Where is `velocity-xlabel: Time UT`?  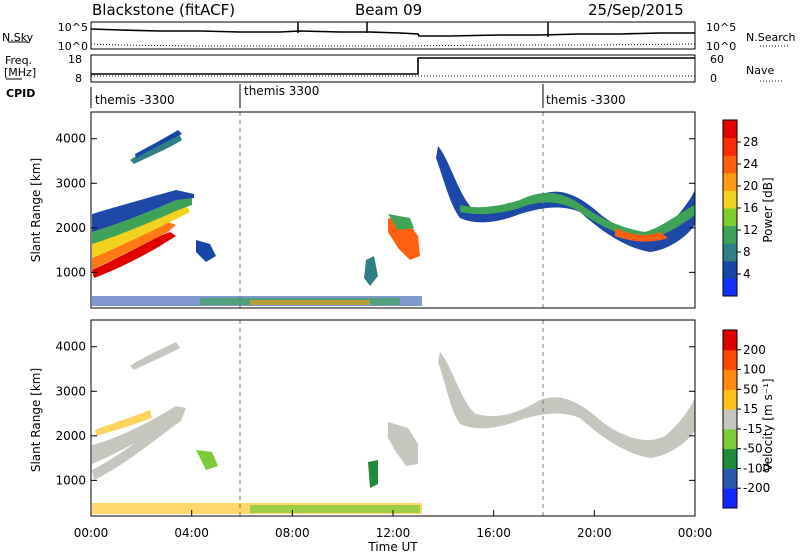 velocity-xlabel: Time UT is located at coordinates (392, 547).